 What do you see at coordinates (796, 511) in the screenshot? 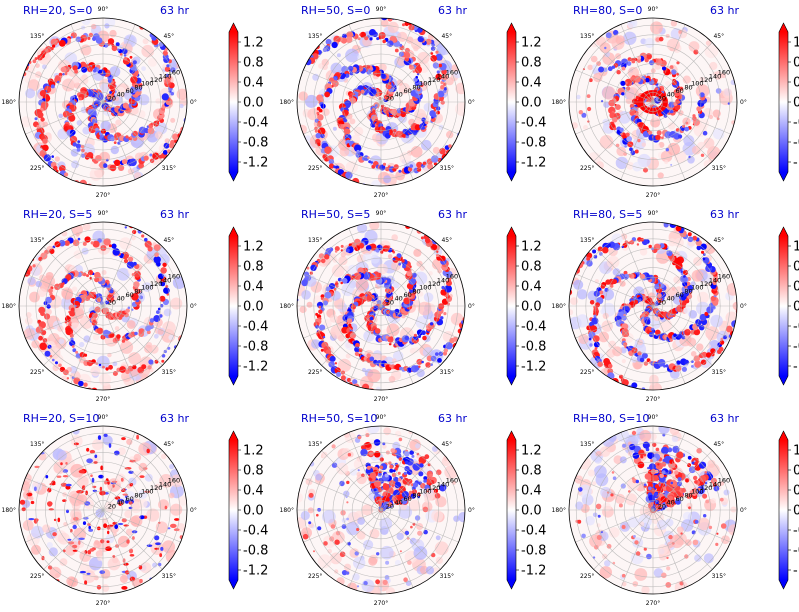
I see `colorbar-tick-label: 0.0` at bounding box center [796, 511].